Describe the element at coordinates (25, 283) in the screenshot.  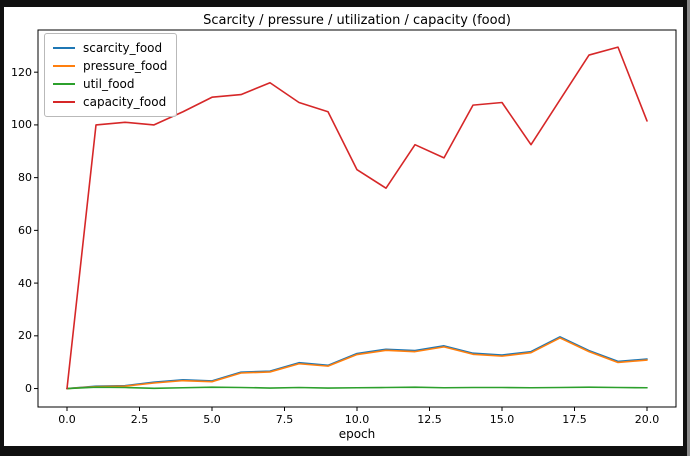
I see `y-tick-label: 40` at that location.